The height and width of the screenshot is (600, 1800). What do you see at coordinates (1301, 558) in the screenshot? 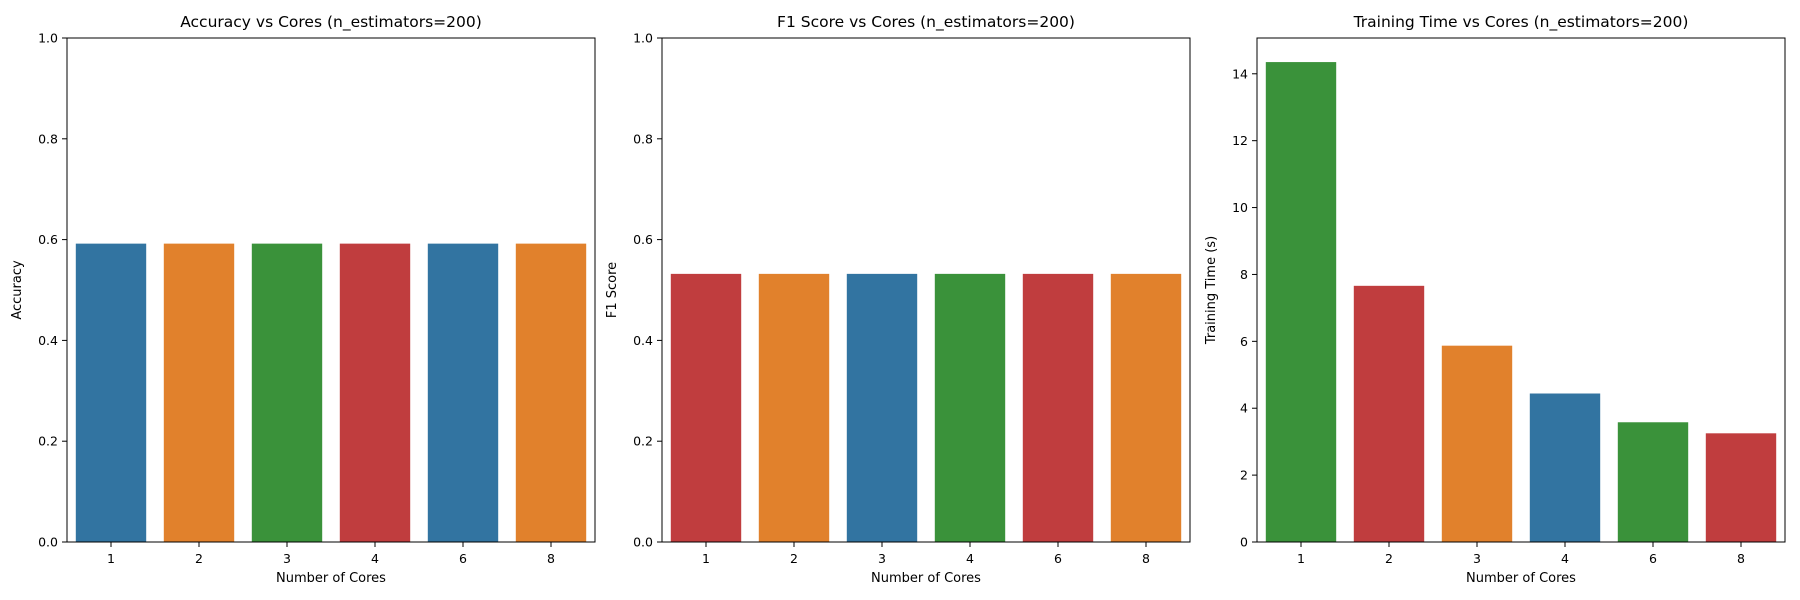
I see `training-time-xtick-label: 1` at bounding box center [1301, 558].